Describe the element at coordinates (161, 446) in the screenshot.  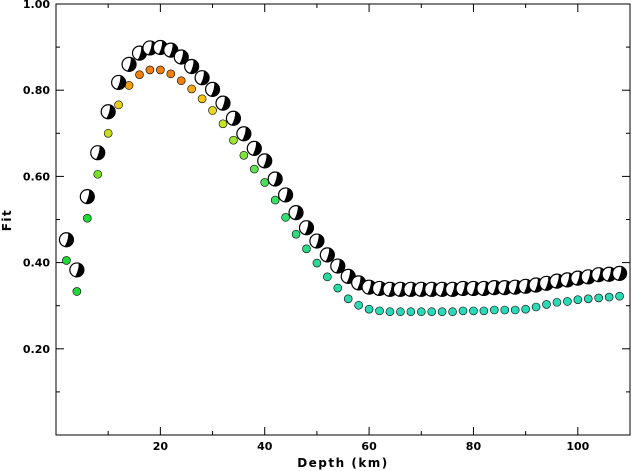
I see `x-tick-label: 20` at that location.